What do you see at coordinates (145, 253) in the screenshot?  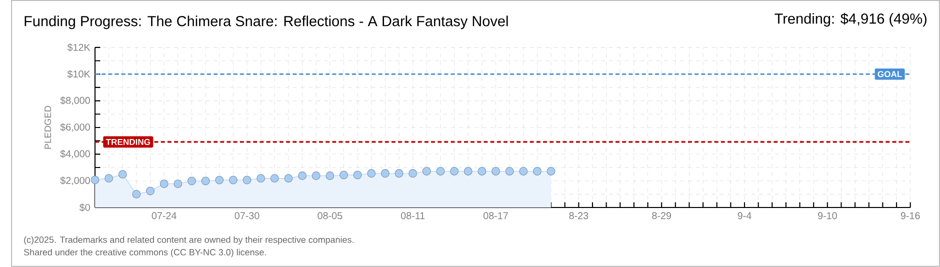 I see `text: Shared under the creative commons (CC BY-NC 3.0) license.` at bounding box center [145, 253].